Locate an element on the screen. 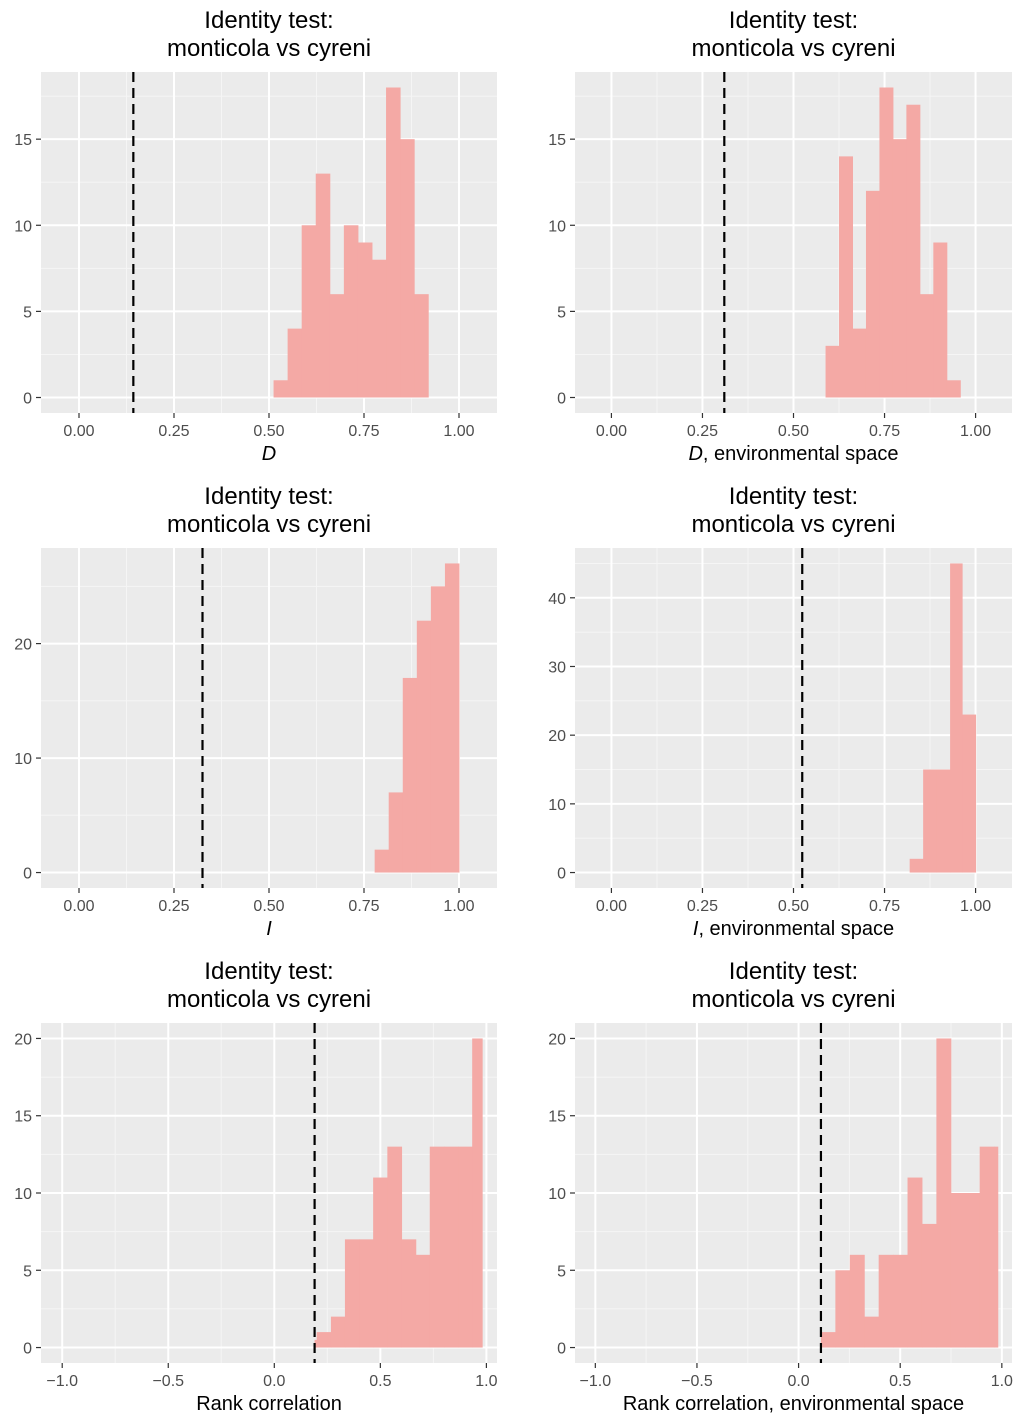 The image size is (1022, 1416). x-axis-label: Rank correlation, environmental space is located at coordinates (793, 1404).